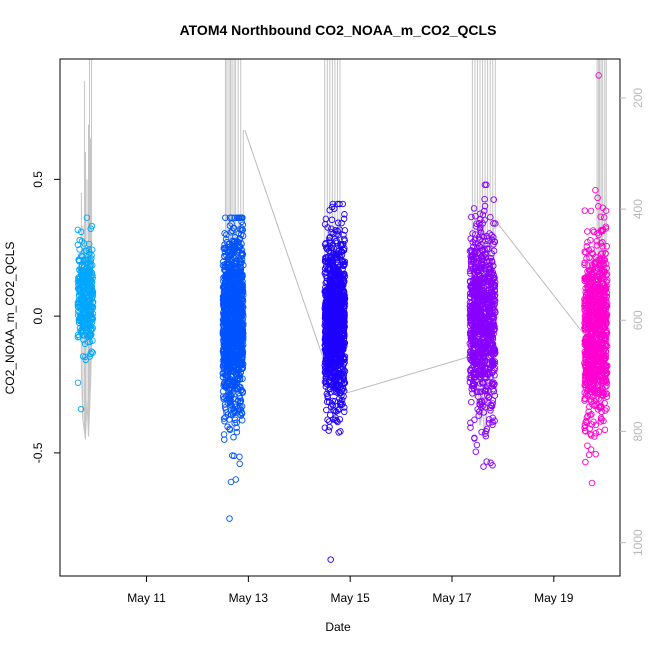 This screenshot has height=650, width=650. What do you see at coordinates (452, 598) in the screenshot?
I see `x-tick-label: May 17` at bounding box center [452, 598].